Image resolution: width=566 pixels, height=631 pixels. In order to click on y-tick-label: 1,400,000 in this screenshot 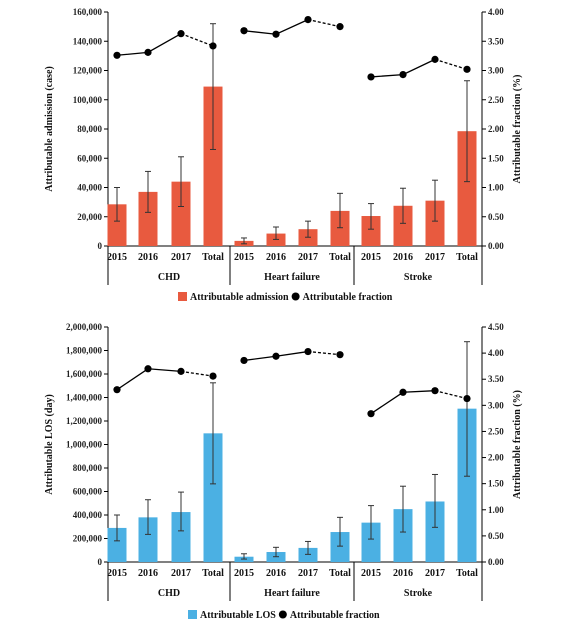, I will do `click(84, 398)`.